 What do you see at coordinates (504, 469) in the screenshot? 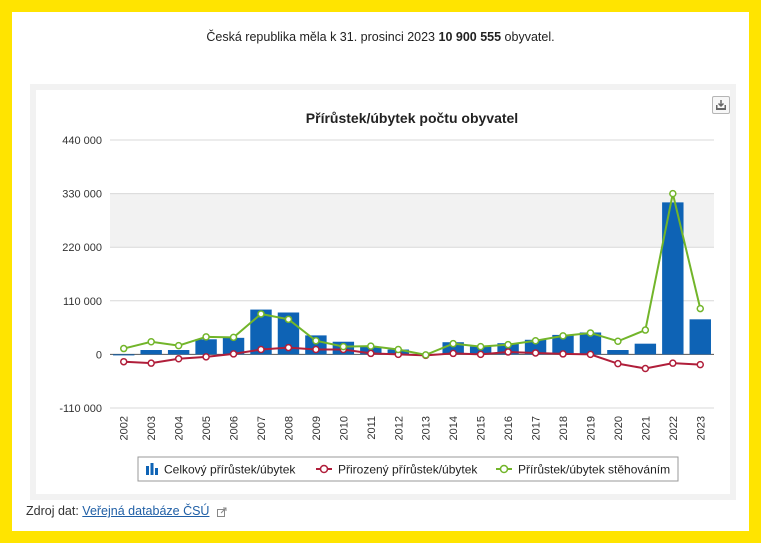
I see `legend-migration-icon` at bounding box center [504, 469].